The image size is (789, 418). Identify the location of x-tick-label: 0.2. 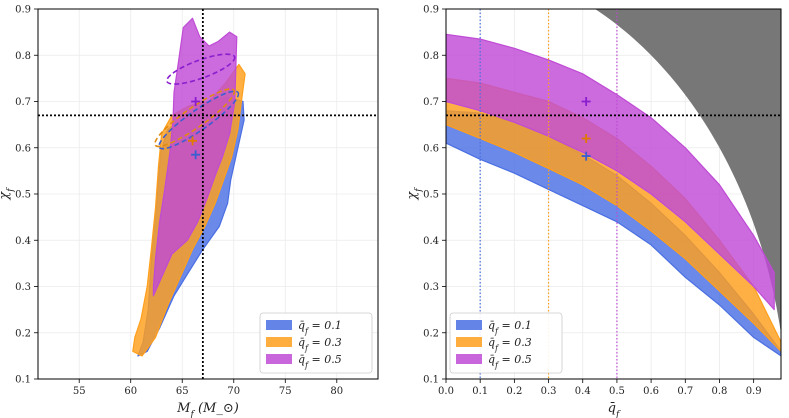
(514, 391).